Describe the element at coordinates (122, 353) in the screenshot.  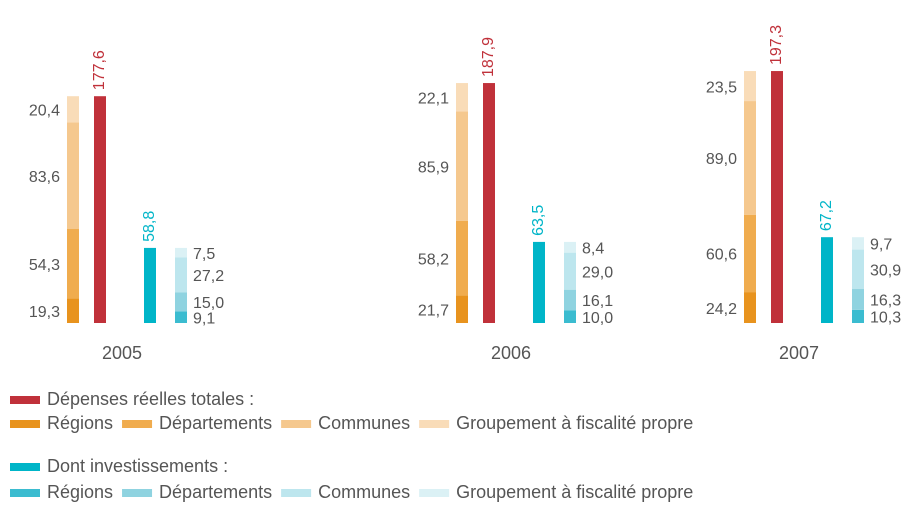
I see `x-tick-label: 2005` at that location.